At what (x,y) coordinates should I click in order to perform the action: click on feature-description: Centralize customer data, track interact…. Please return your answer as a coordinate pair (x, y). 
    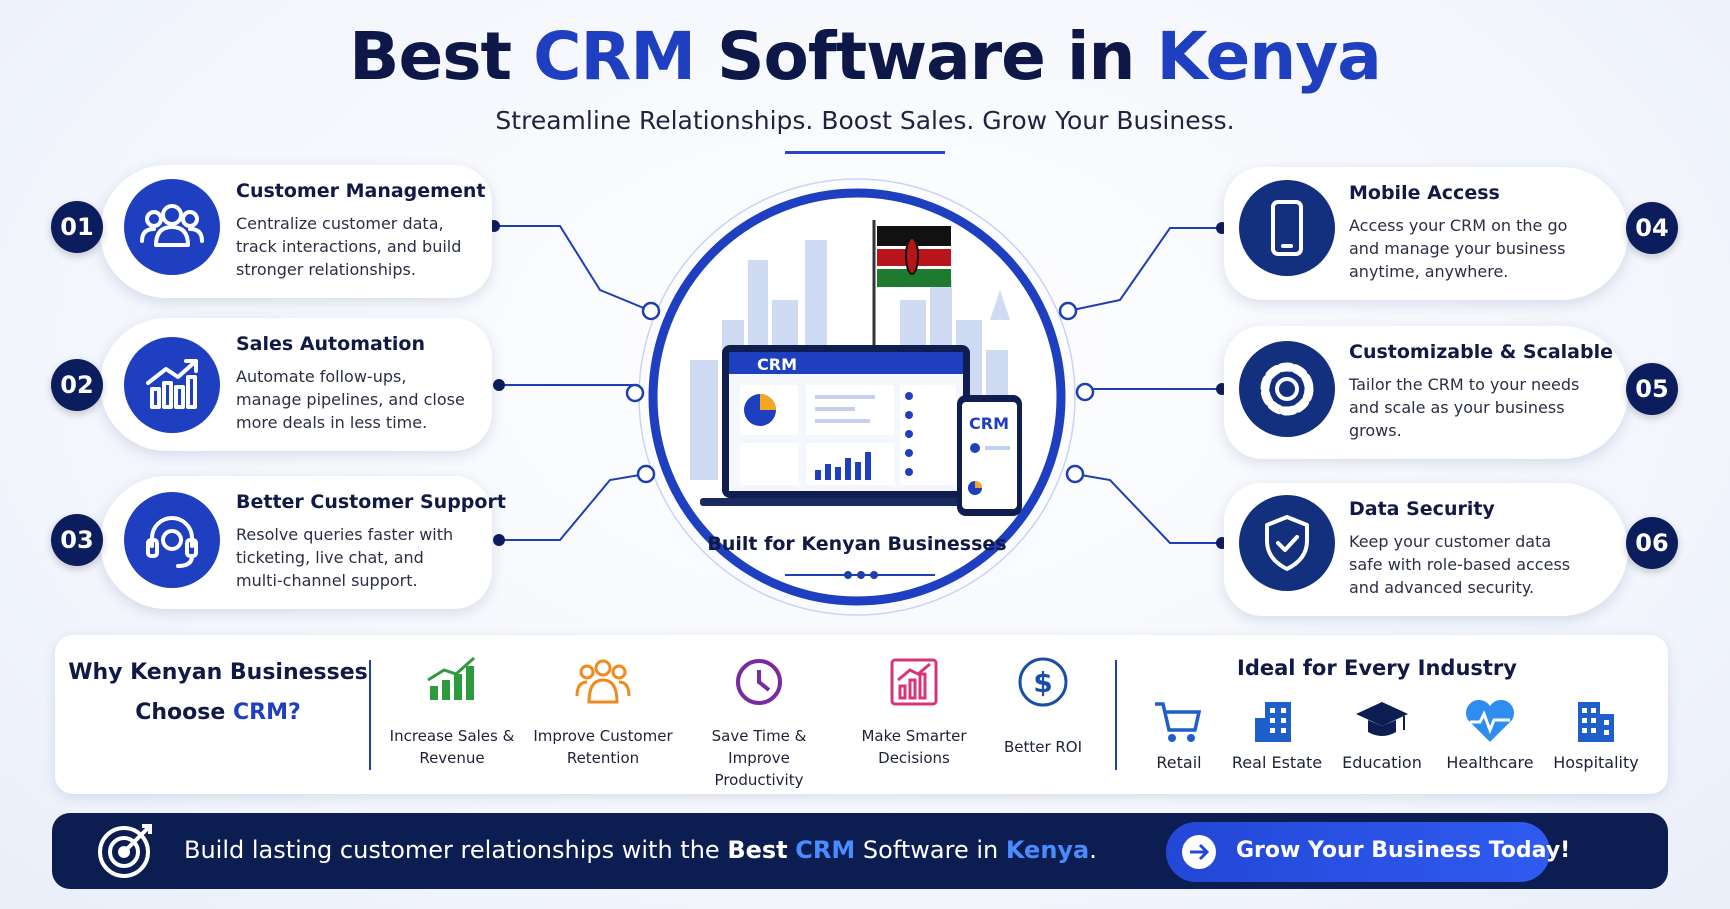
    Looking at the image, I should click on (349, 246).